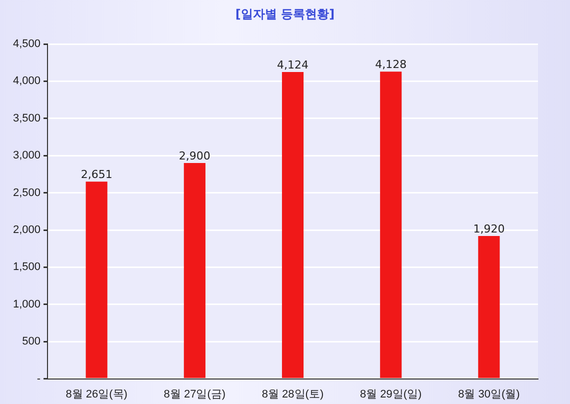 The width and height of the screenshot is (570, 404). Describe the element at coordinates (31, 342) in the screenshot. I see `y-tick-label: 500` at that location.